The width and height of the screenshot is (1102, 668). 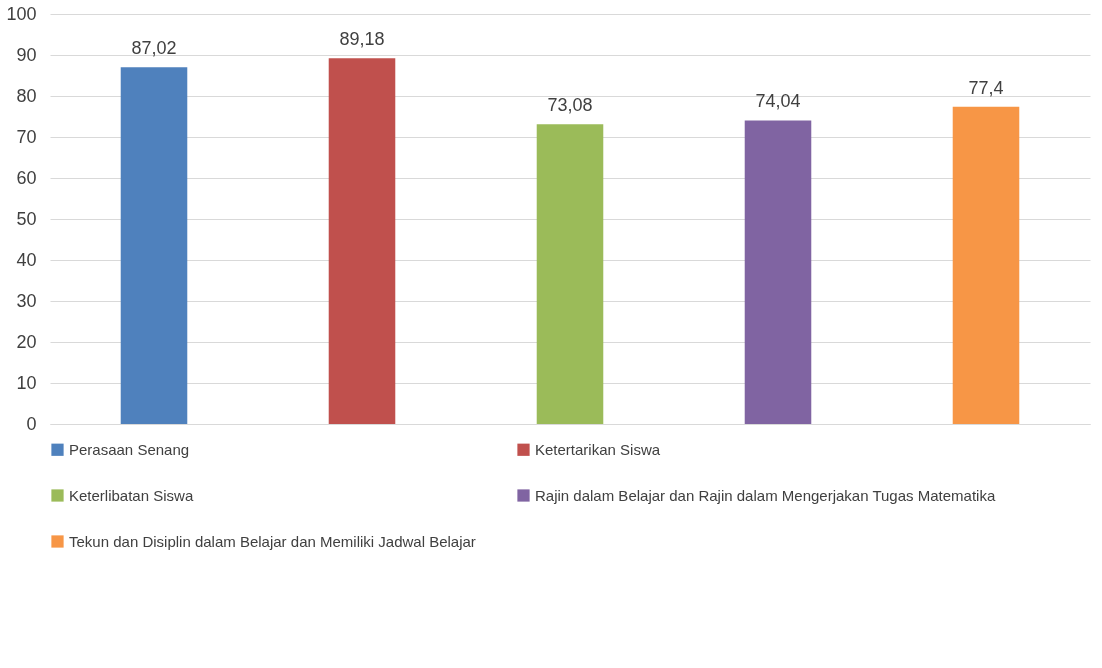 I want to click on y-tick-label: 20, so click(x=26, y=341).